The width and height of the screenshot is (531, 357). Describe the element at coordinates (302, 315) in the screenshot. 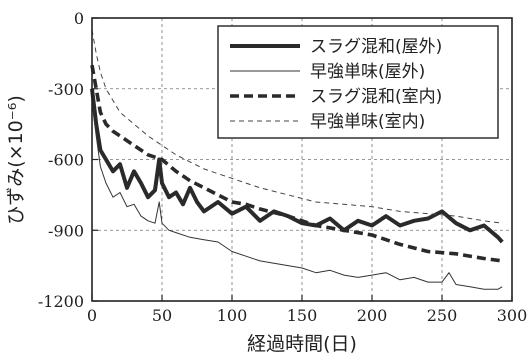

I see `x-tick-label: 150` at that location.